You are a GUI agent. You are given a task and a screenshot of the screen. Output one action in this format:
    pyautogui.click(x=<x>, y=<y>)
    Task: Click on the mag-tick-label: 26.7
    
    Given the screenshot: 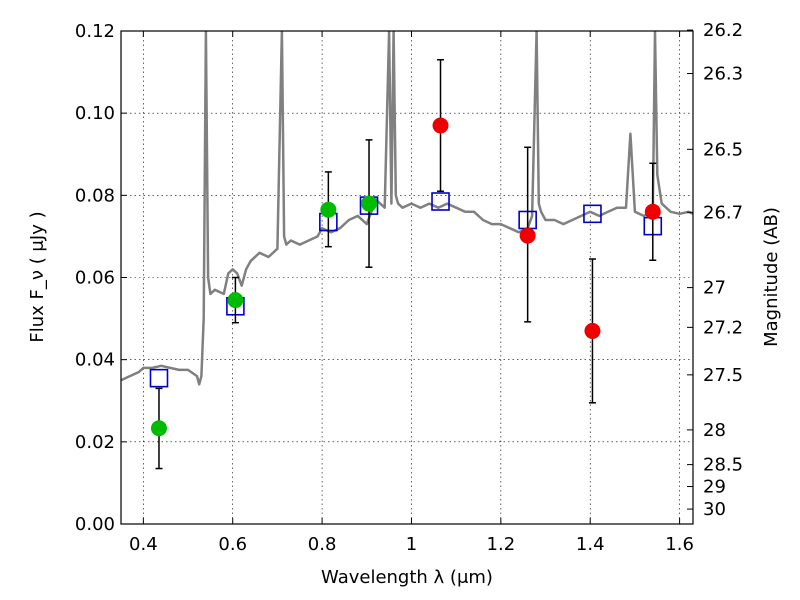 What is the action you would take?
    pyautogui.click(x=723, y=212)
    